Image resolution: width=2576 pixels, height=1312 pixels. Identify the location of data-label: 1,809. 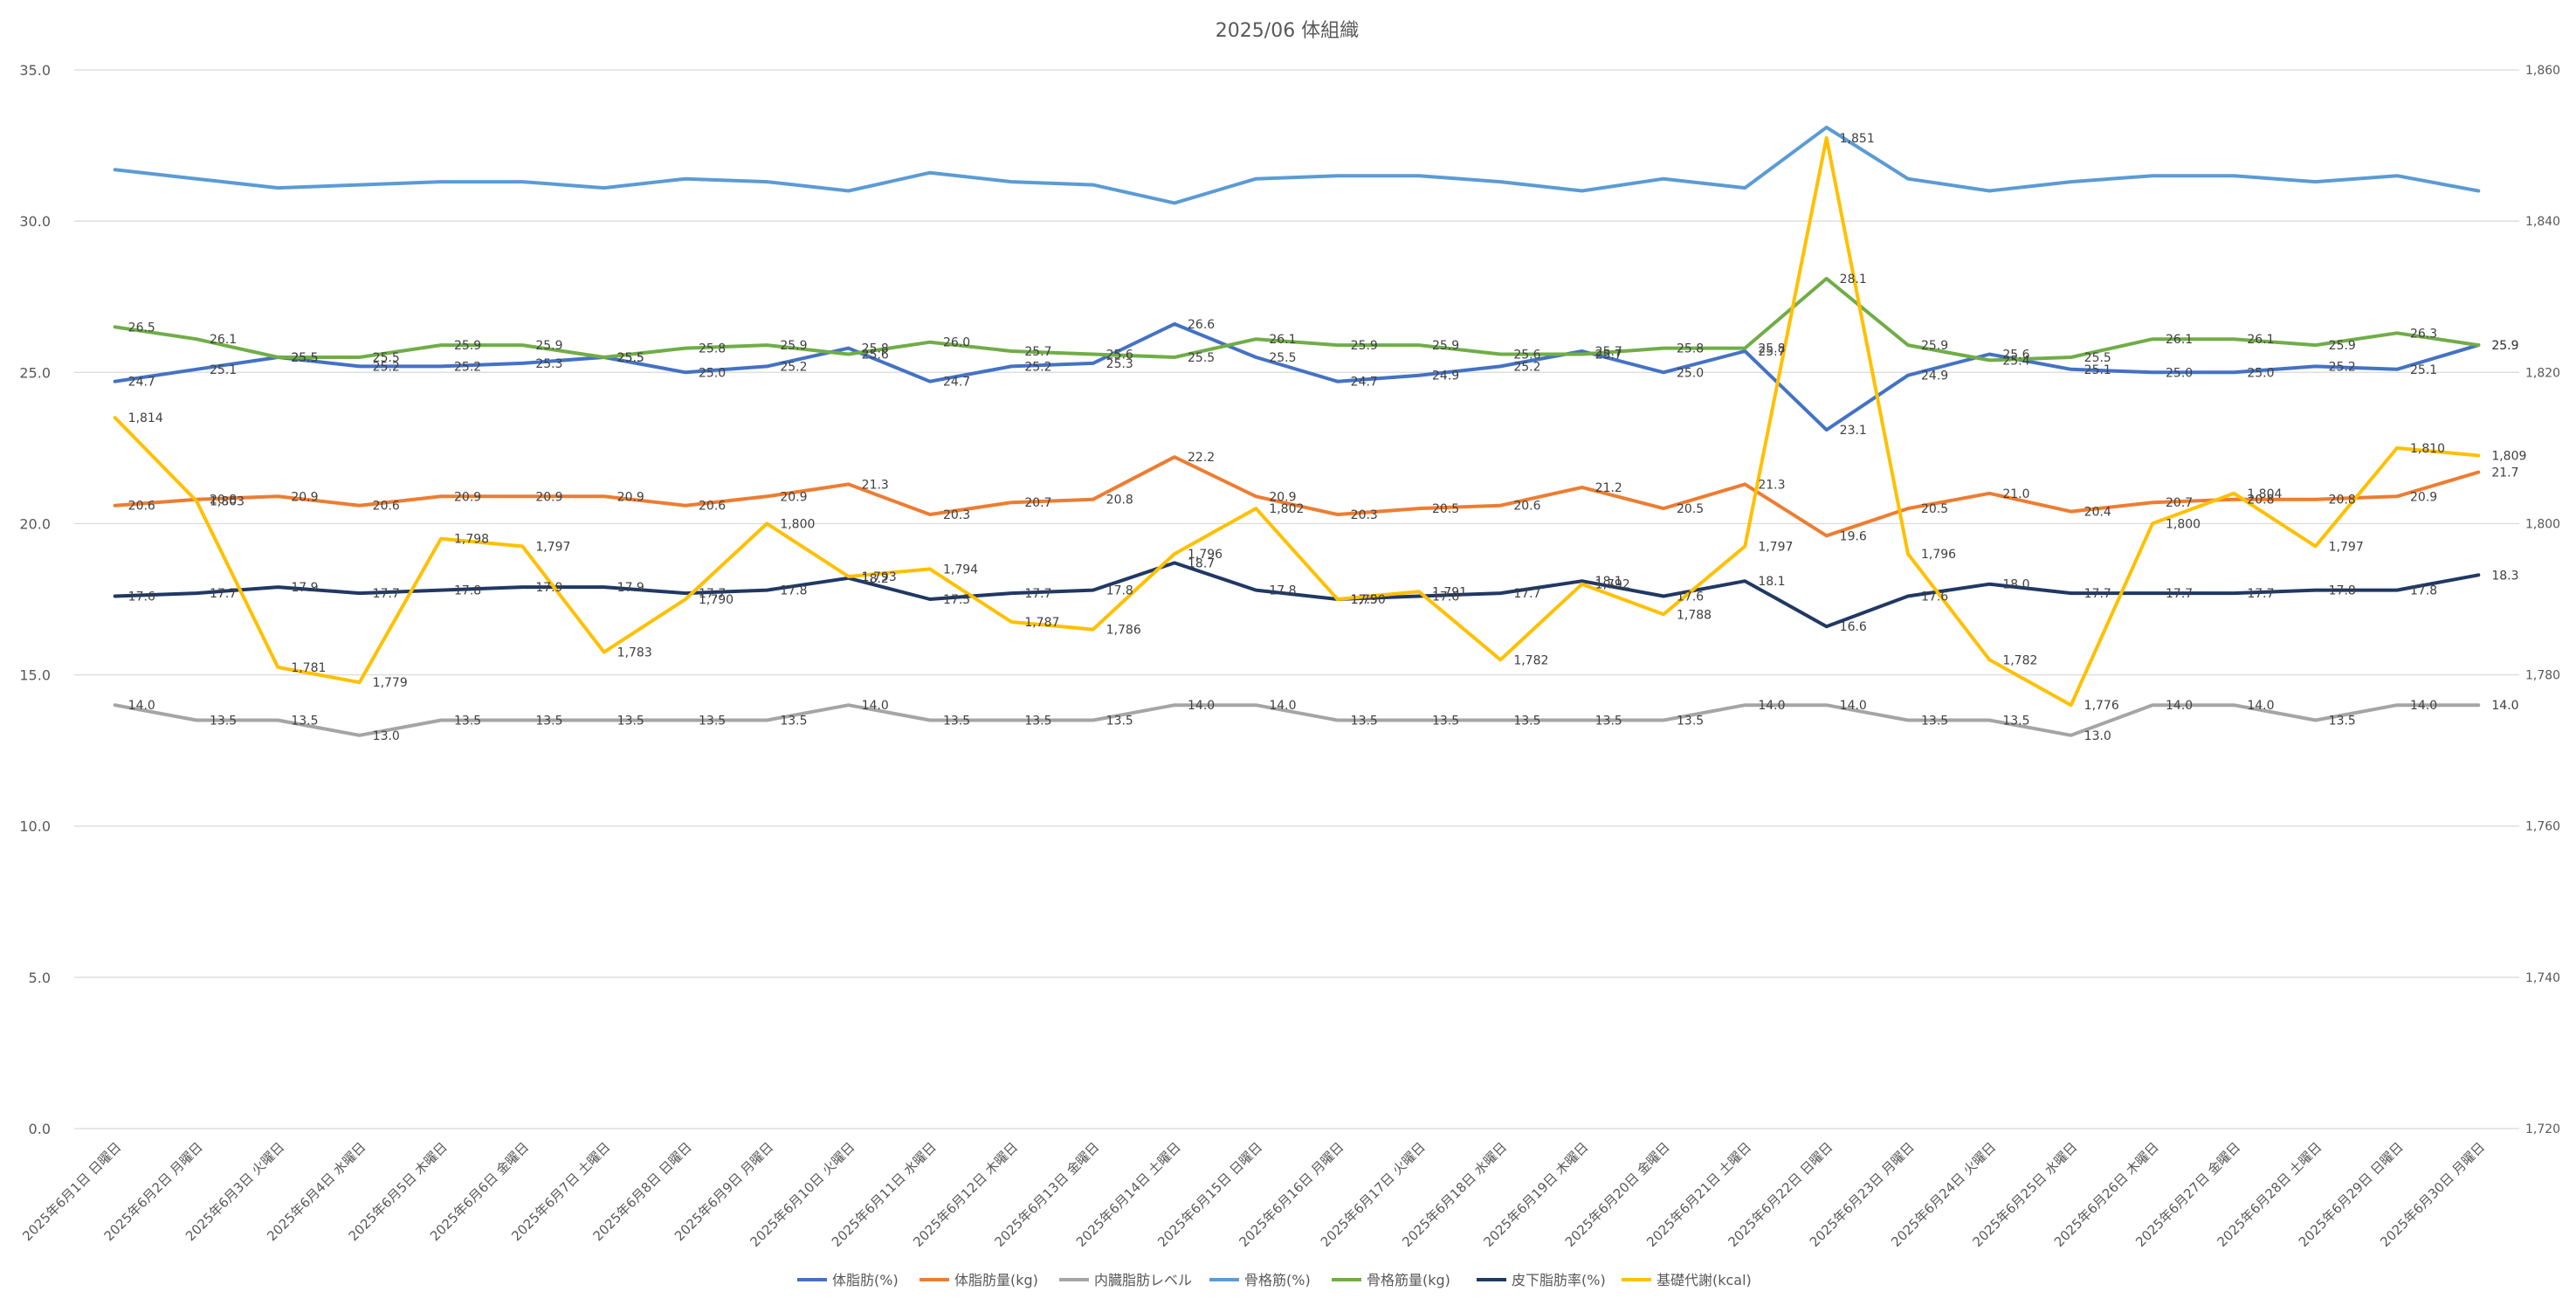
(2508, 457).